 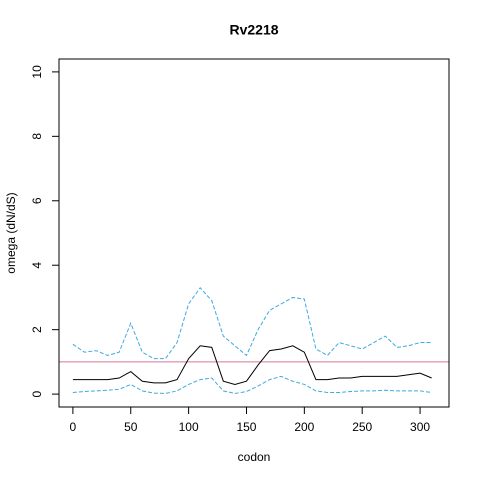 I want to click on x-axis-label: codon, so click(x=254, y=457).